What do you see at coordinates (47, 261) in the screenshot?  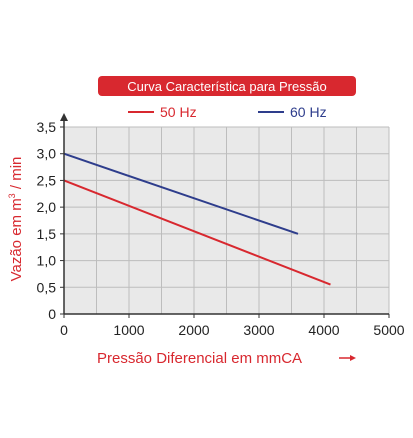 I see `y-tick-label: 1,0` at bounding box center [47, 261].